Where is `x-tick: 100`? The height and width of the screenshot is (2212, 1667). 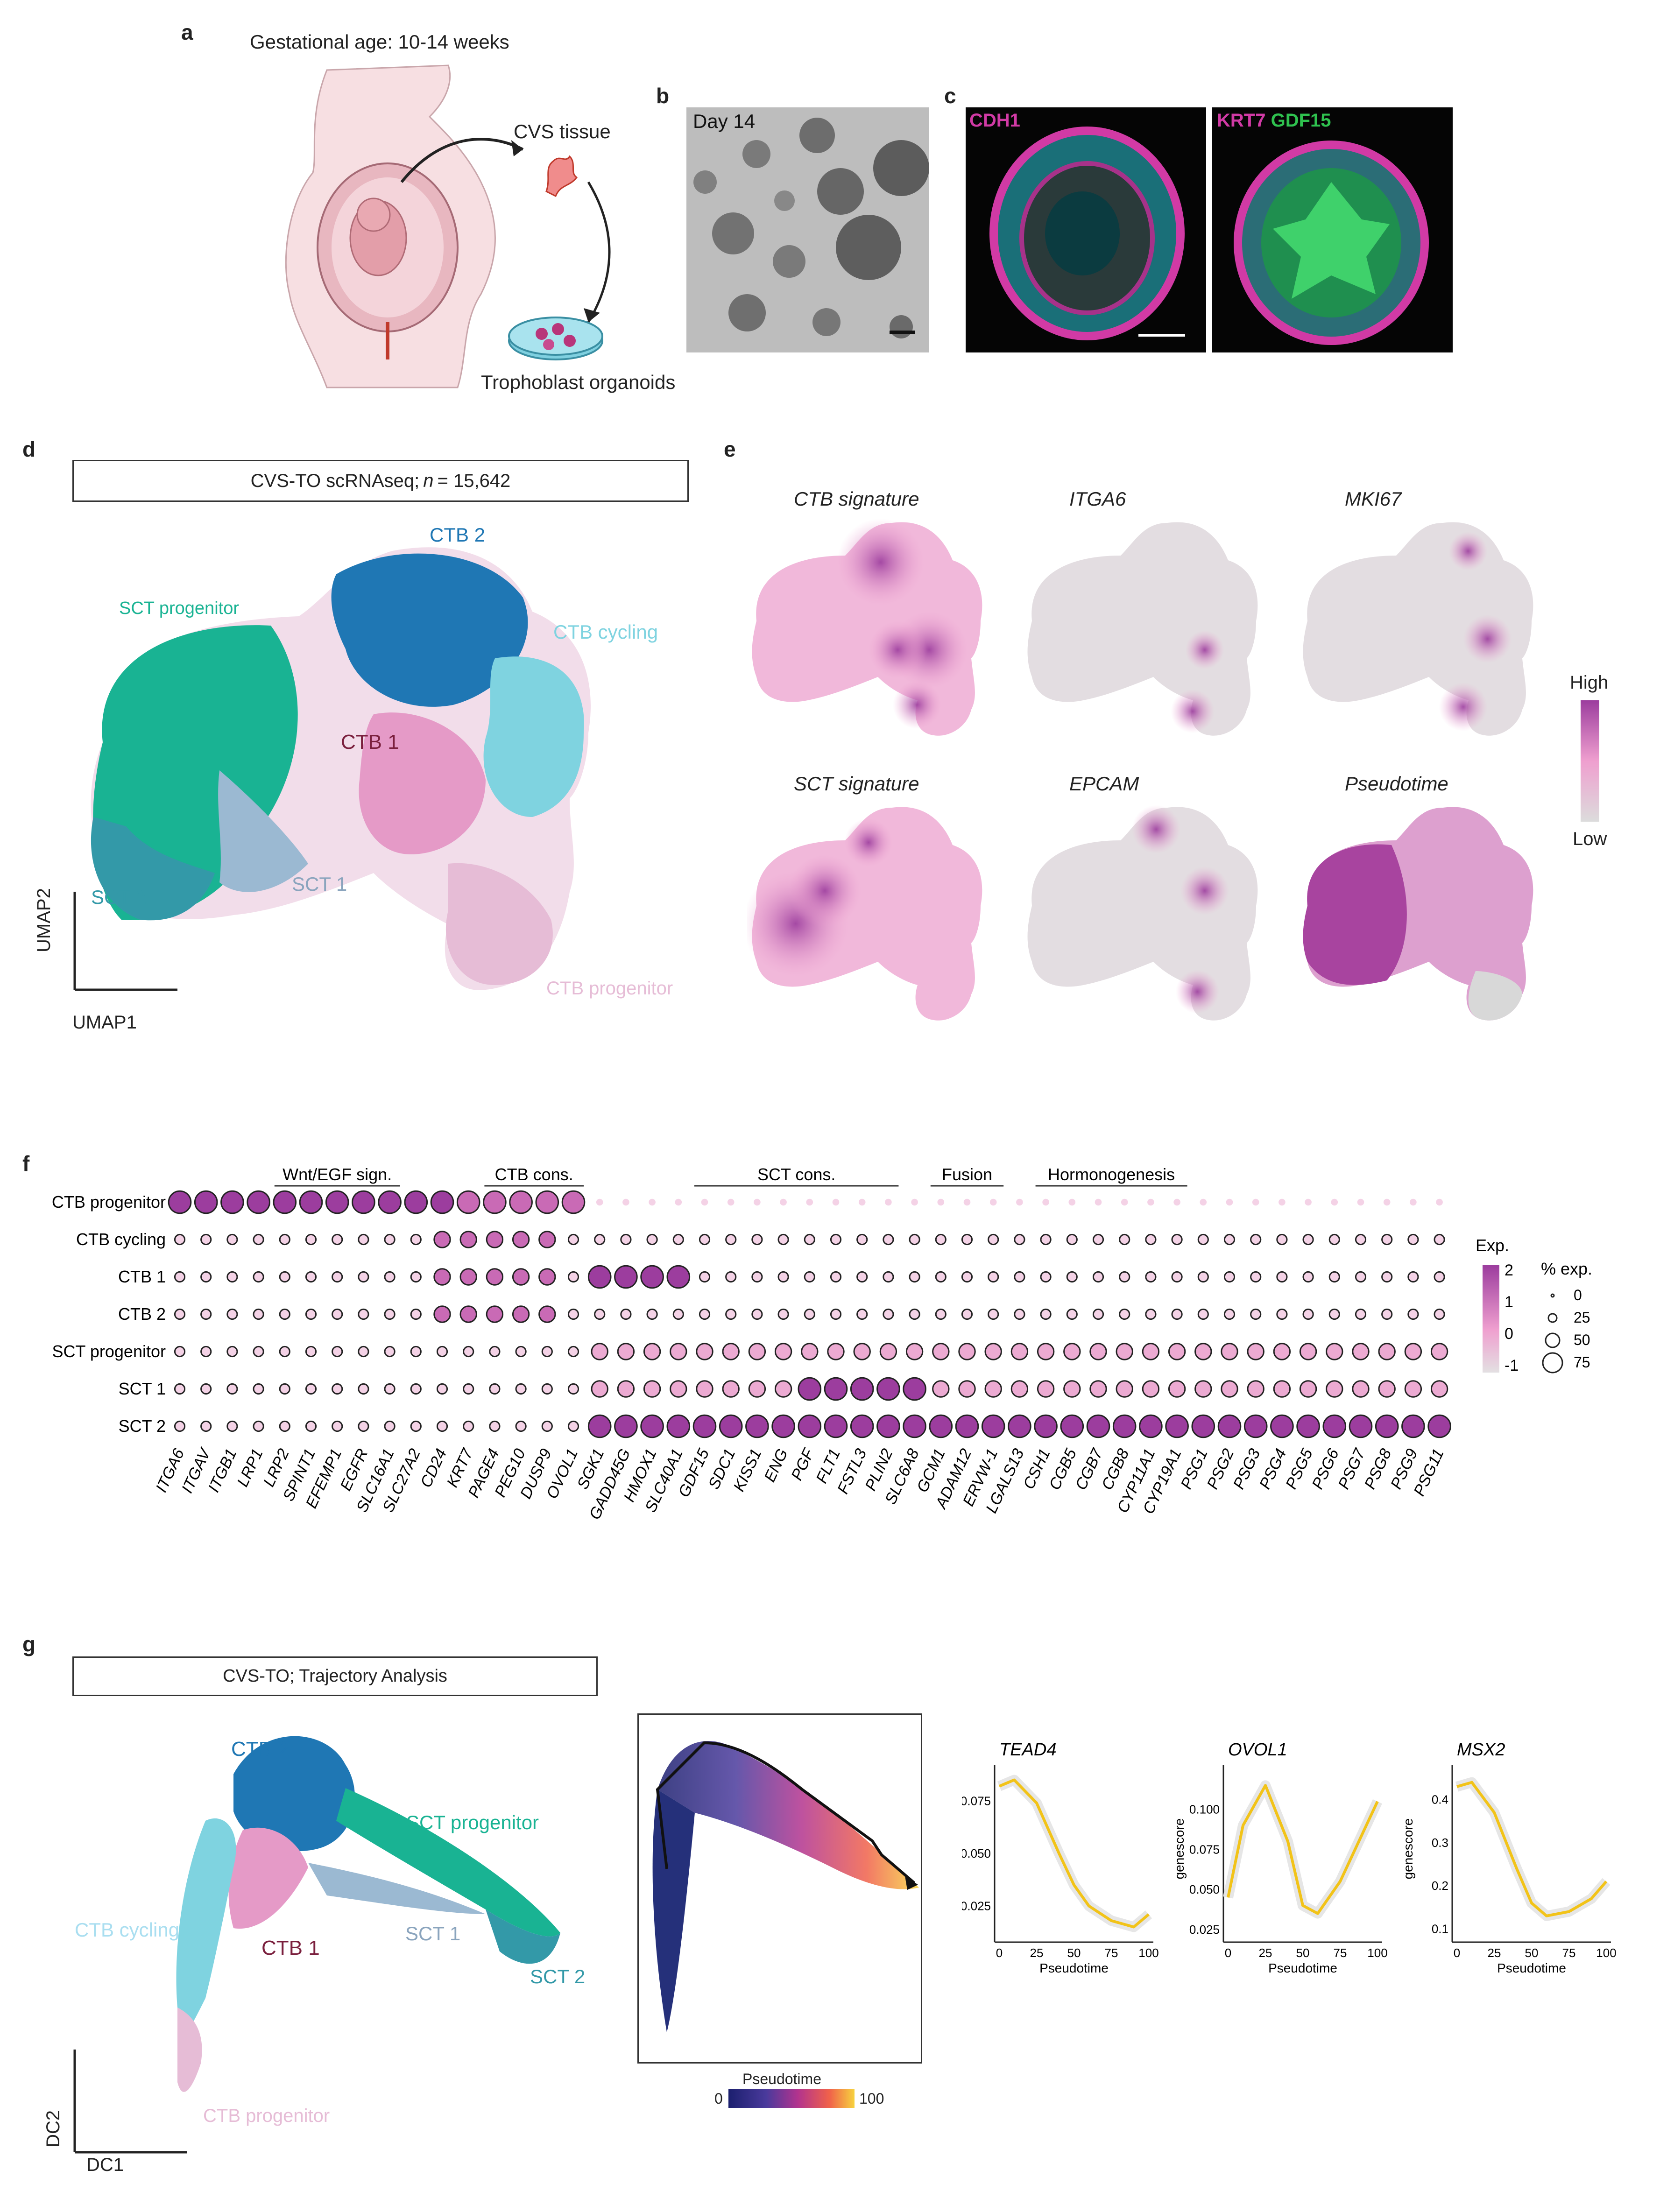 x-tick: 100 is located at coordinates (1606, 1953).